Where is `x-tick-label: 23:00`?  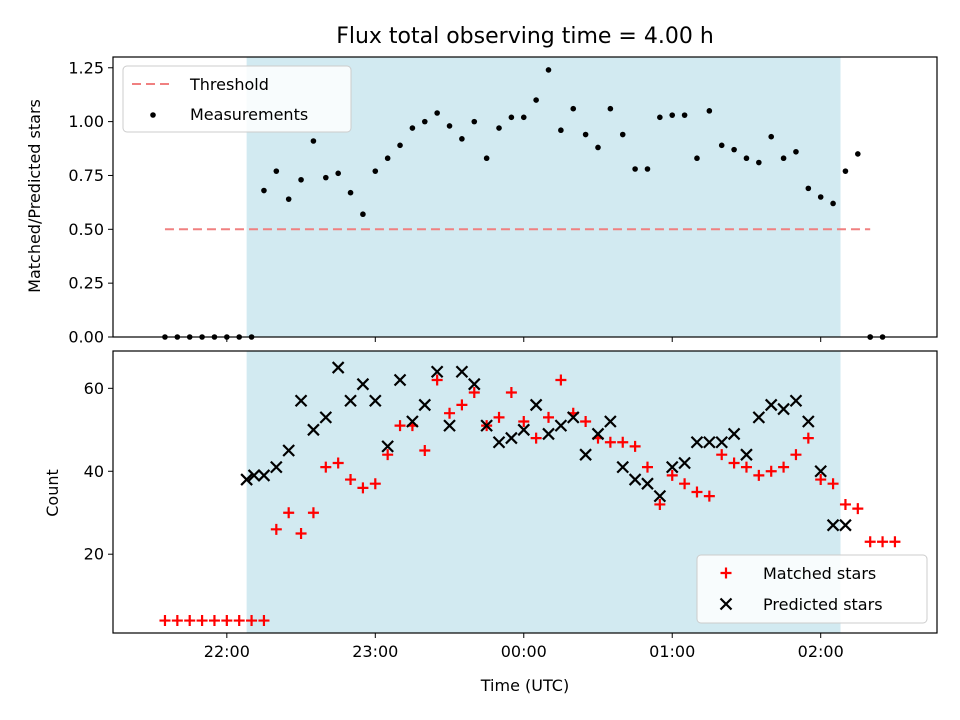 x-tick-label: 23:00 is located at coordinates (375, 651).